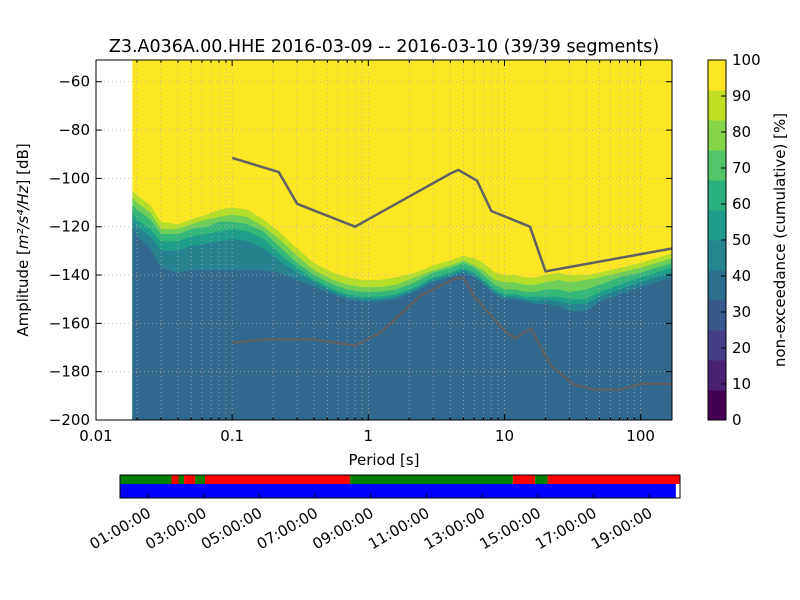 The image size is (800, 600). I want to click on colorbar-tick-label: 40, so click(741, 276).